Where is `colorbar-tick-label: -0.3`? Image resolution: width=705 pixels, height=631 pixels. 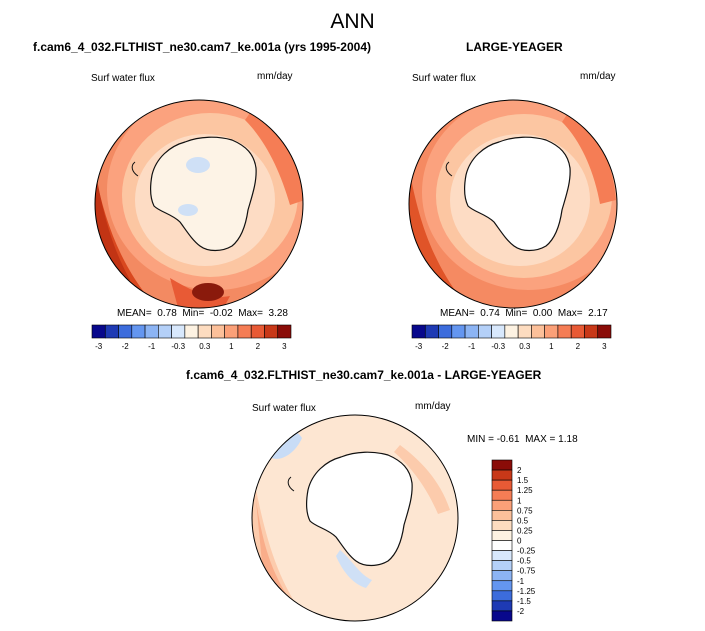 colorbar-tick-label: -0.3 is located at coordinates (498, 346).